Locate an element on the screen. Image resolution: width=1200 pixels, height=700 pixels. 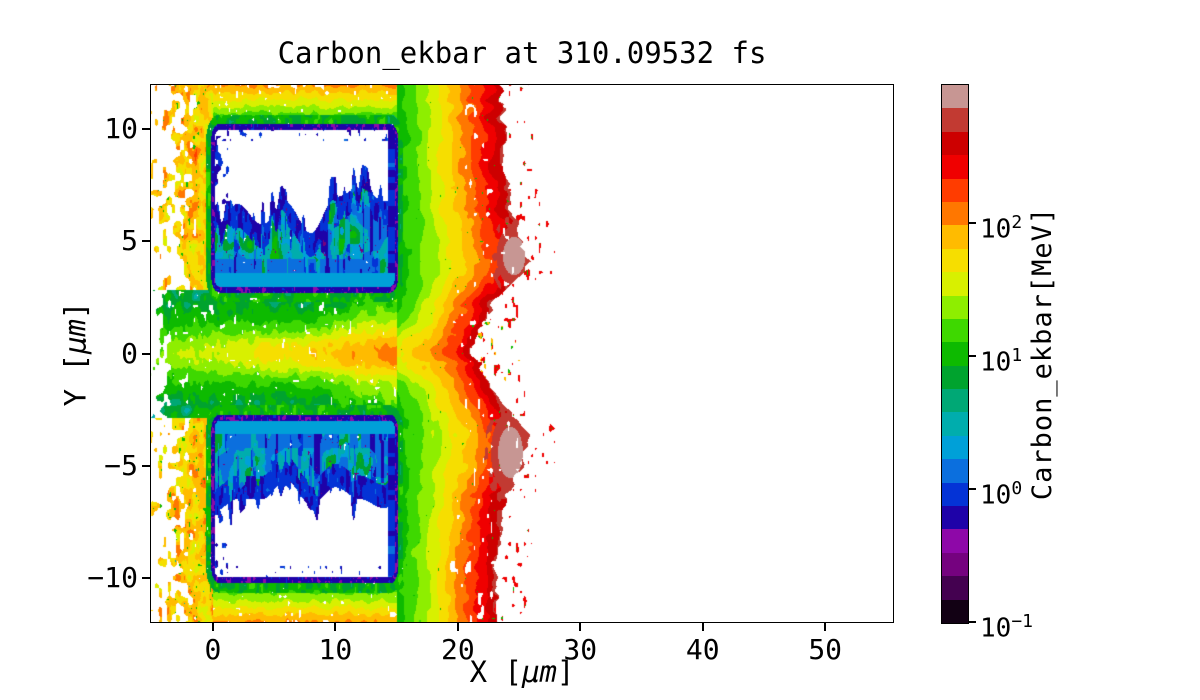
x-tick-label: 10 is located at coordinates (335, 649).